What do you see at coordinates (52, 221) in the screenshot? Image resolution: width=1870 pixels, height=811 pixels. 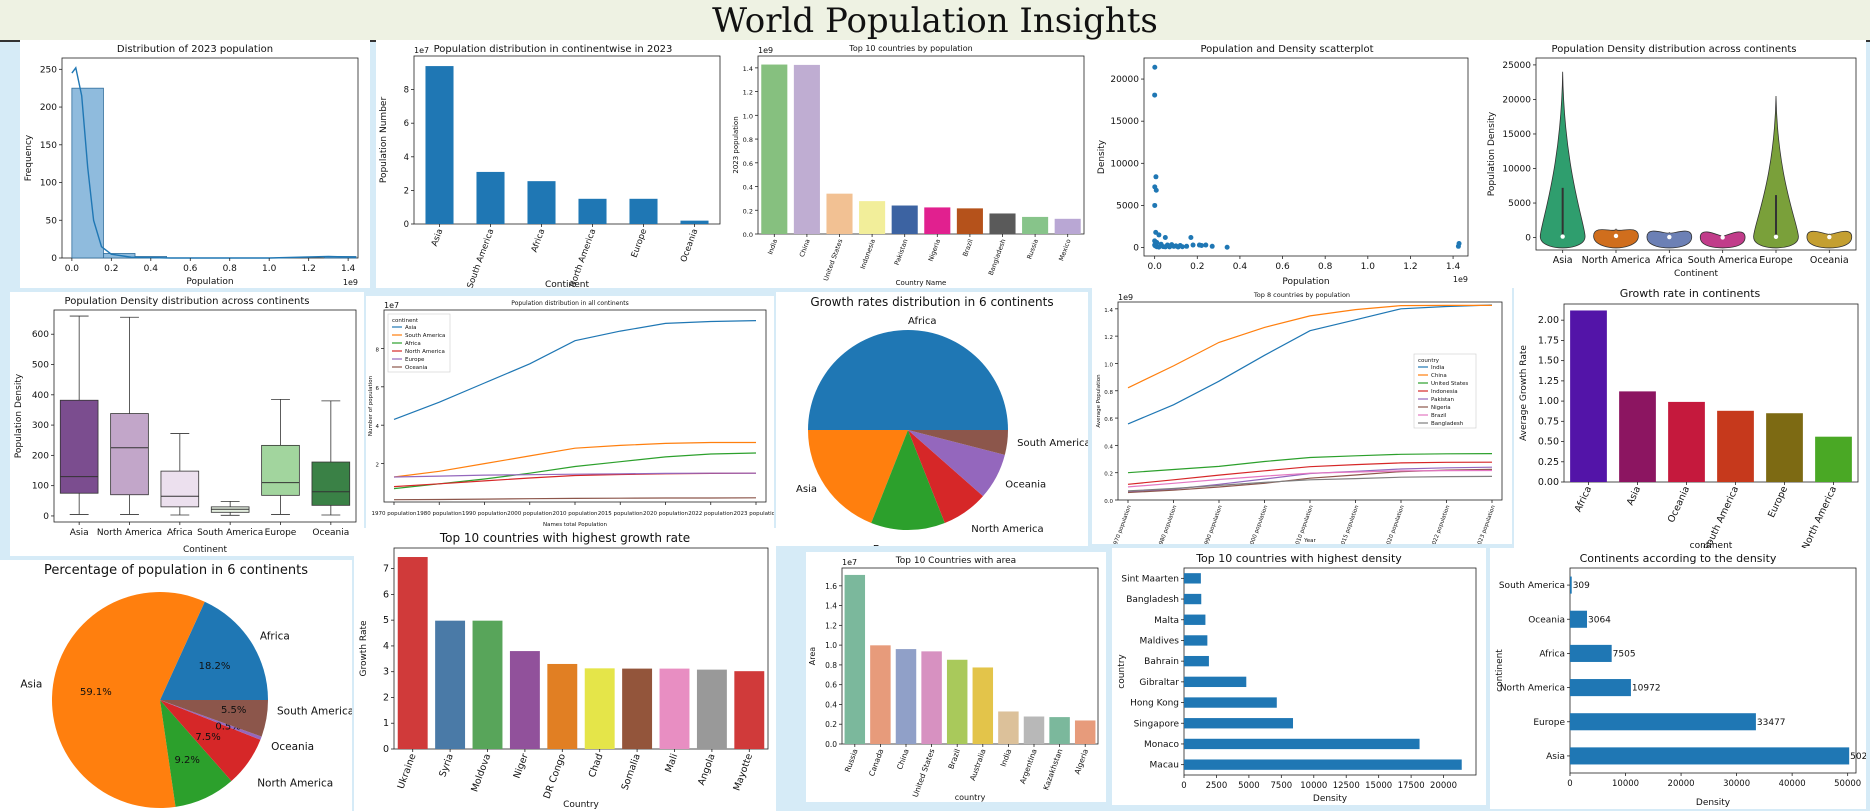 I see `y-tick-label: 50` at bounding box center [52, 221].